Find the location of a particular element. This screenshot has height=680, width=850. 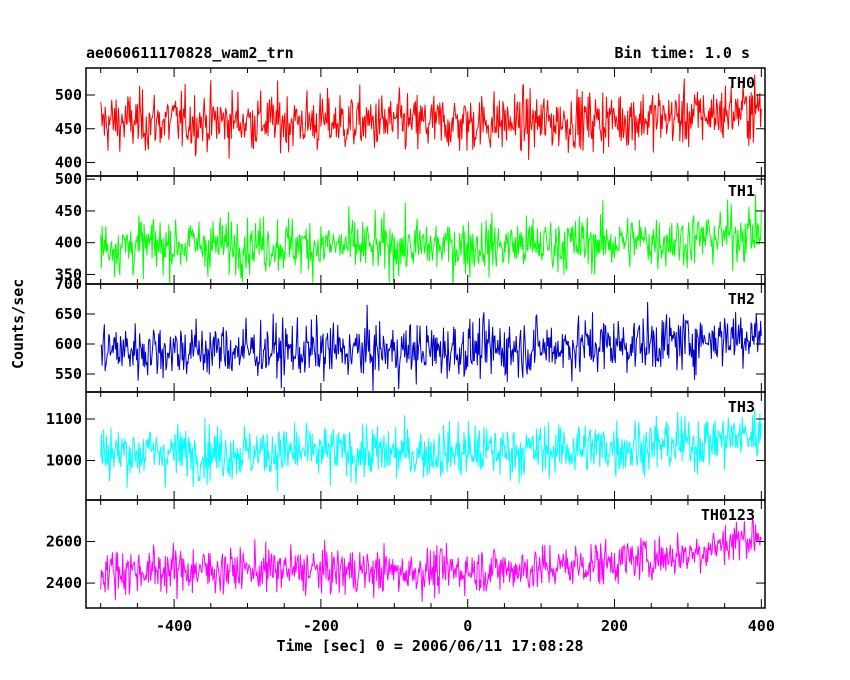

x-tick-label: 0 is located at coordinates (467, 626).